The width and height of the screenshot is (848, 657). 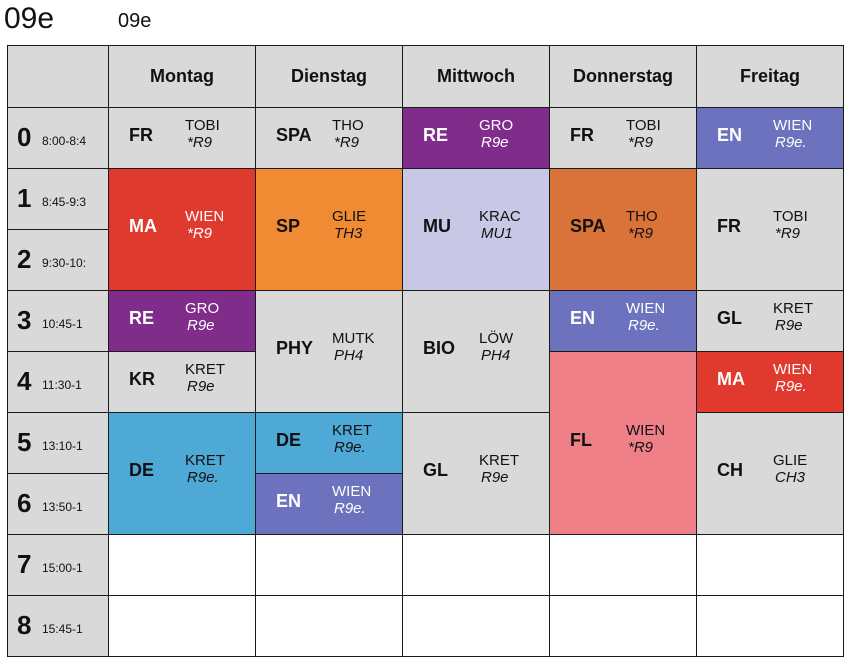 What do you see at coordinates (295, 348) in the screenshot?
I see `lesson-subject: PHY` at bounding box center [295, 348].